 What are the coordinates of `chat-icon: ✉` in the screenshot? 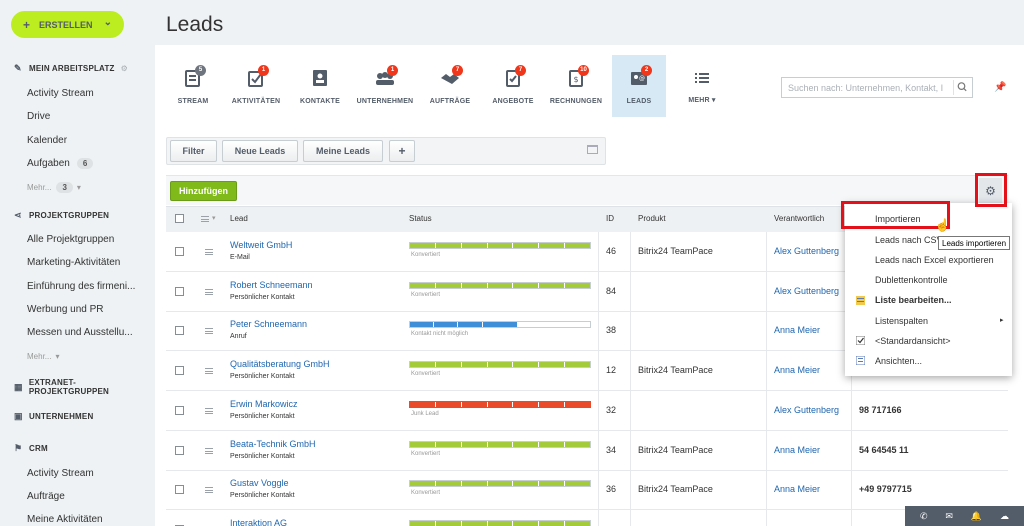 It's located at (949, 515).